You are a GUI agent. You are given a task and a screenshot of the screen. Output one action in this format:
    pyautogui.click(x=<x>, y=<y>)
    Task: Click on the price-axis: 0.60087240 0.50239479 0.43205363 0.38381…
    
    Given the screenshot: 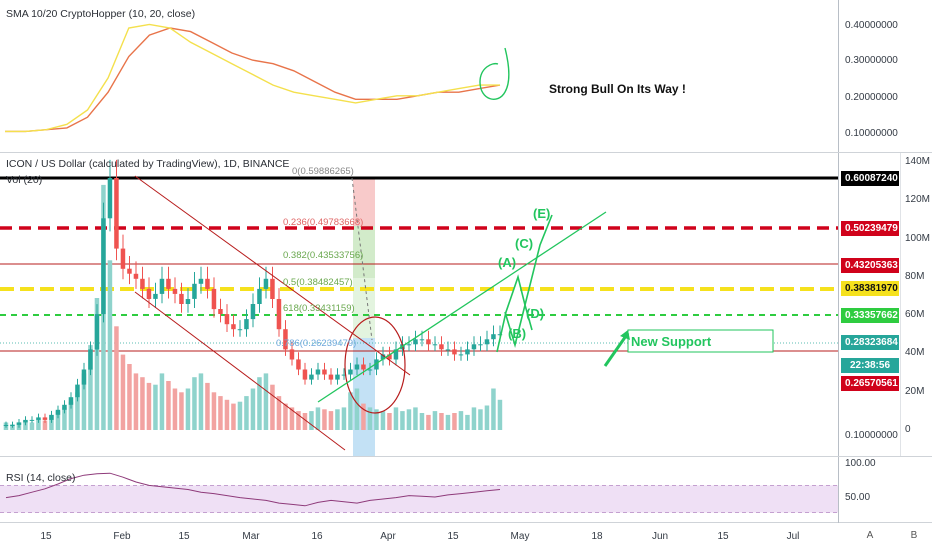 What is the action you would take?
    pyautogui.click(x=869, y=304)
    